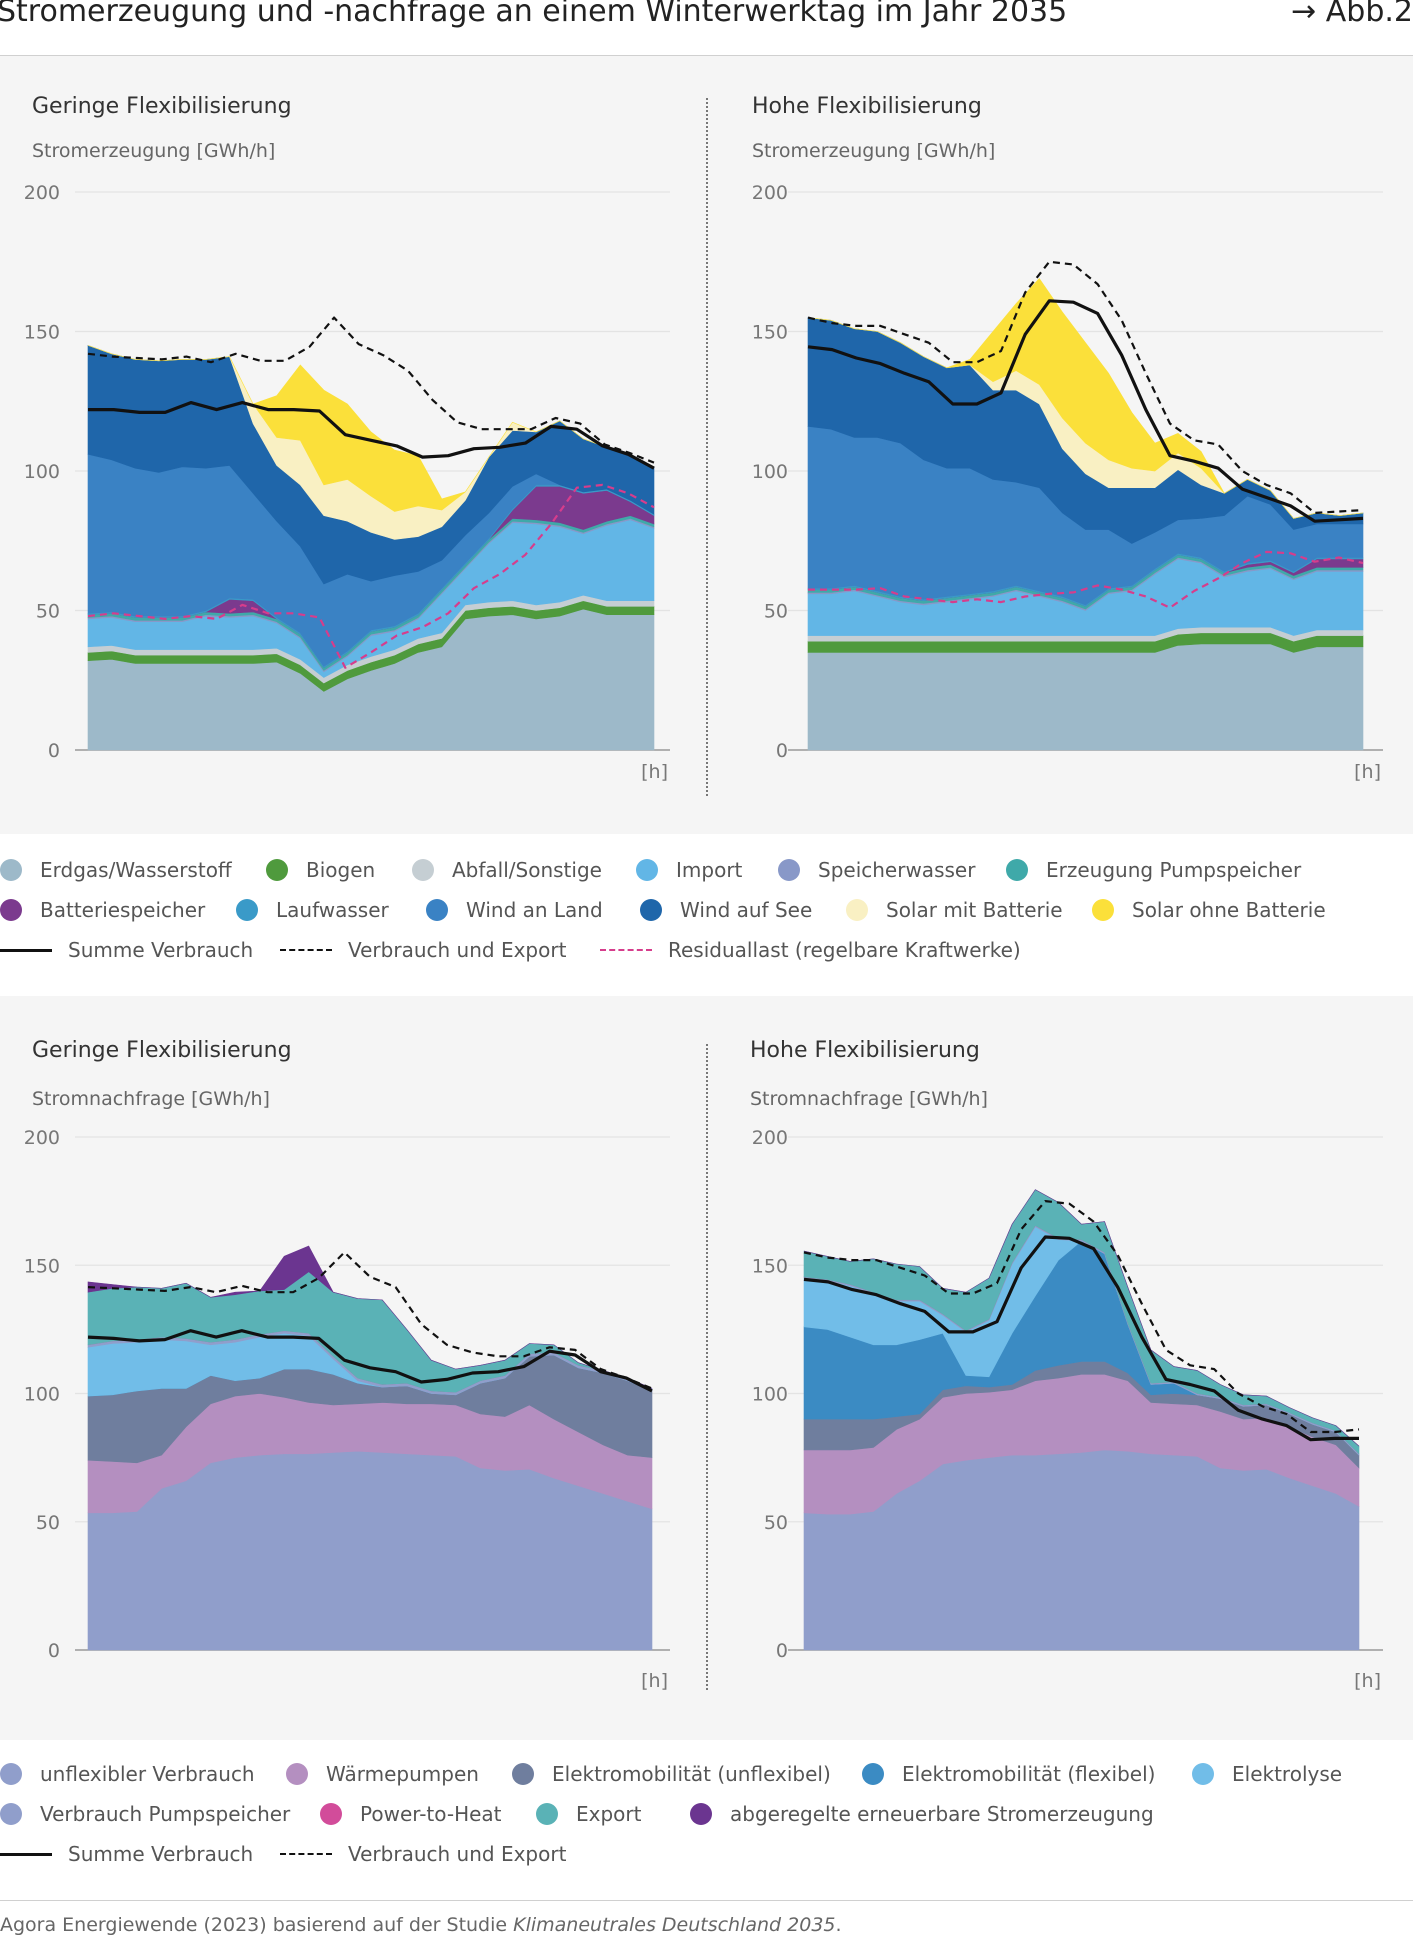 This screenshot has width=1413, height=1956. What do you see at coordinates (341, 870) in the screenshot?
I see `legend-label: Biogen` at bounding box center [341, 870].